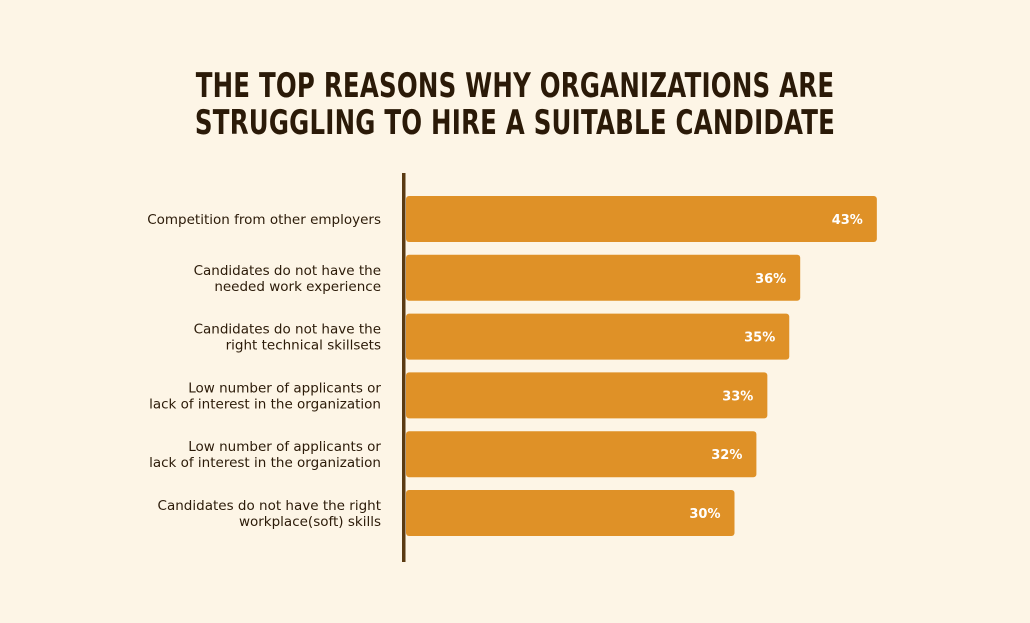 This screenshot has width=1030, height=623. What do you see at coordinates (303, 346) in the screenshot?
I see `category-label-line: right technical skillsets` at bounding box center [303, 346].